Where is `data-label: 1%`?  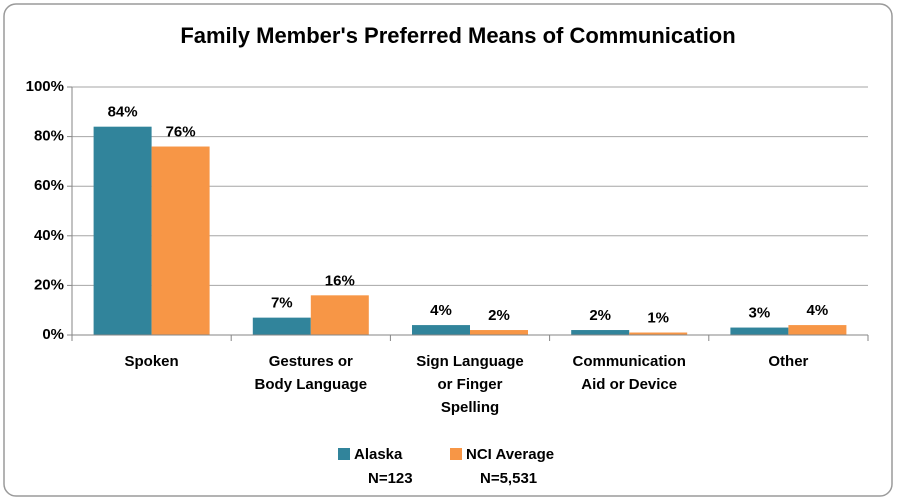 data-label: 1% is located at coordinates (658, 317).